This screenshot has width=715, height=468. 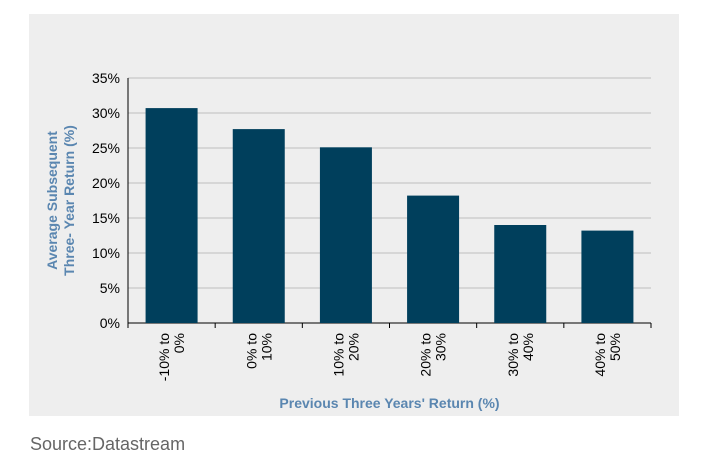 What do you see at coordinates (389, 403) in the screenshot?
I see `x-axis-title: Previous Three Years' Return (%)` at bounding box center [389, 403].